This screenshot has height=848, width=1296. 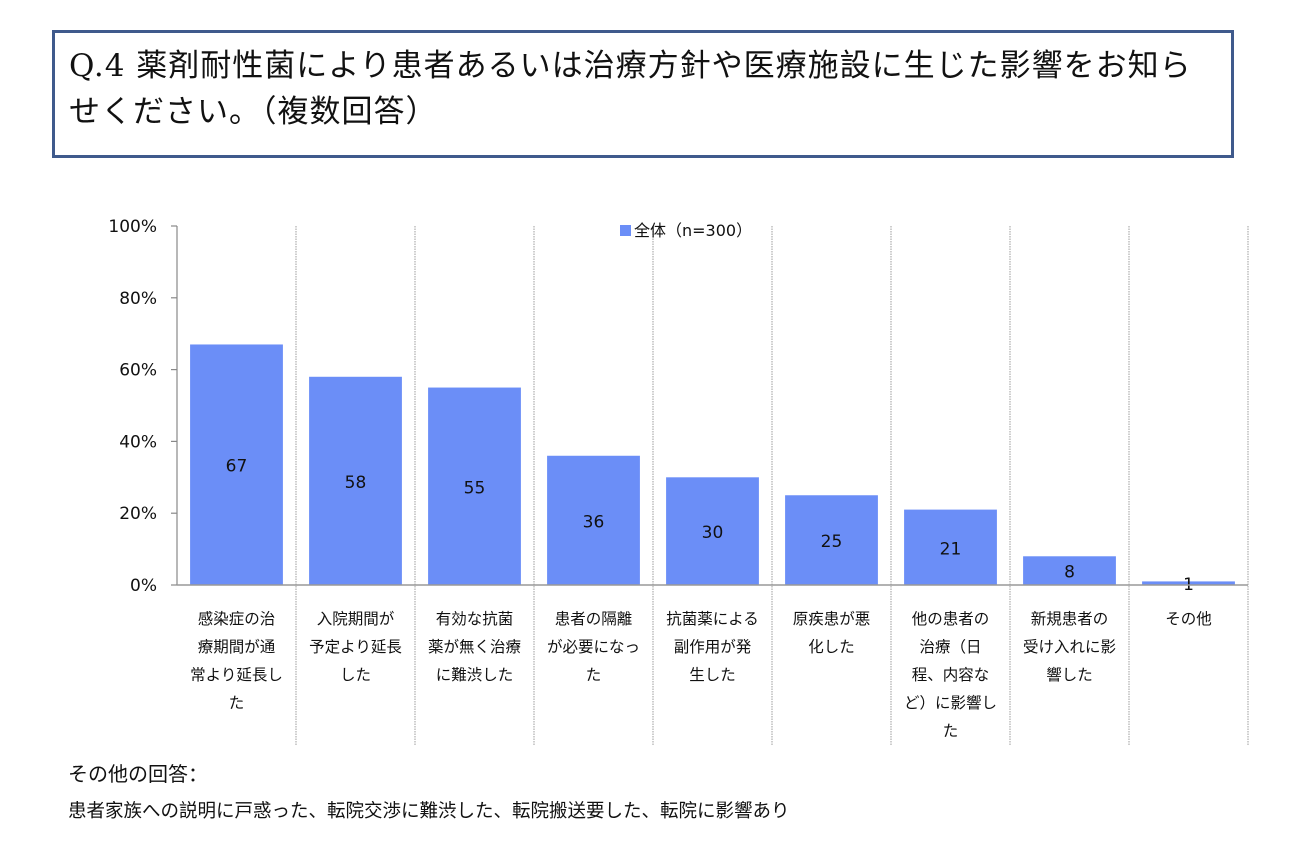 I want to click on x-tick-label: その他, so click(x=1188, y=619).